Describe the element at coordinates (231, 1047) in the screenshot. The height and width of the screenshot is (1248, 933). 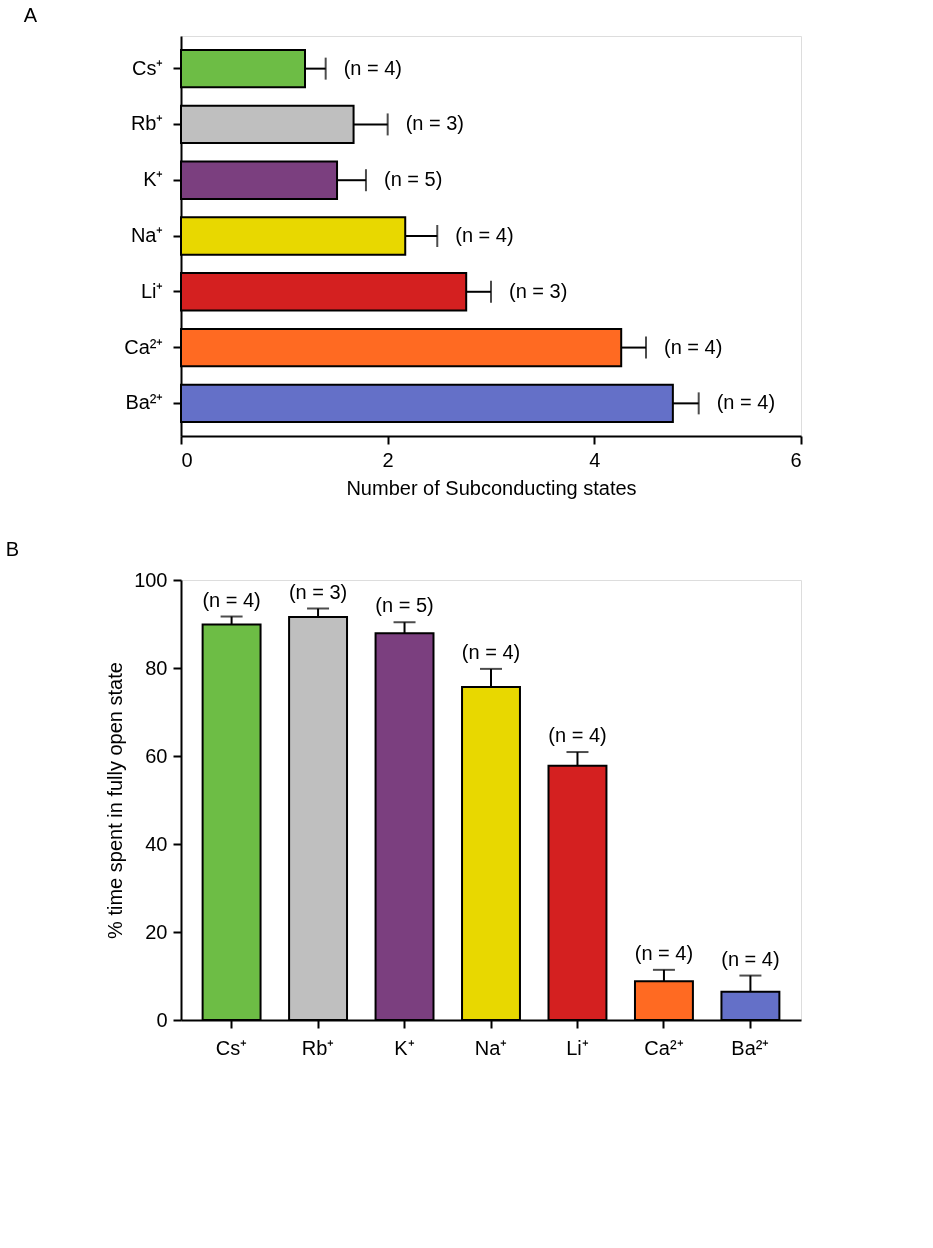
I see `x-tick-label: Cs⁺` at that location.